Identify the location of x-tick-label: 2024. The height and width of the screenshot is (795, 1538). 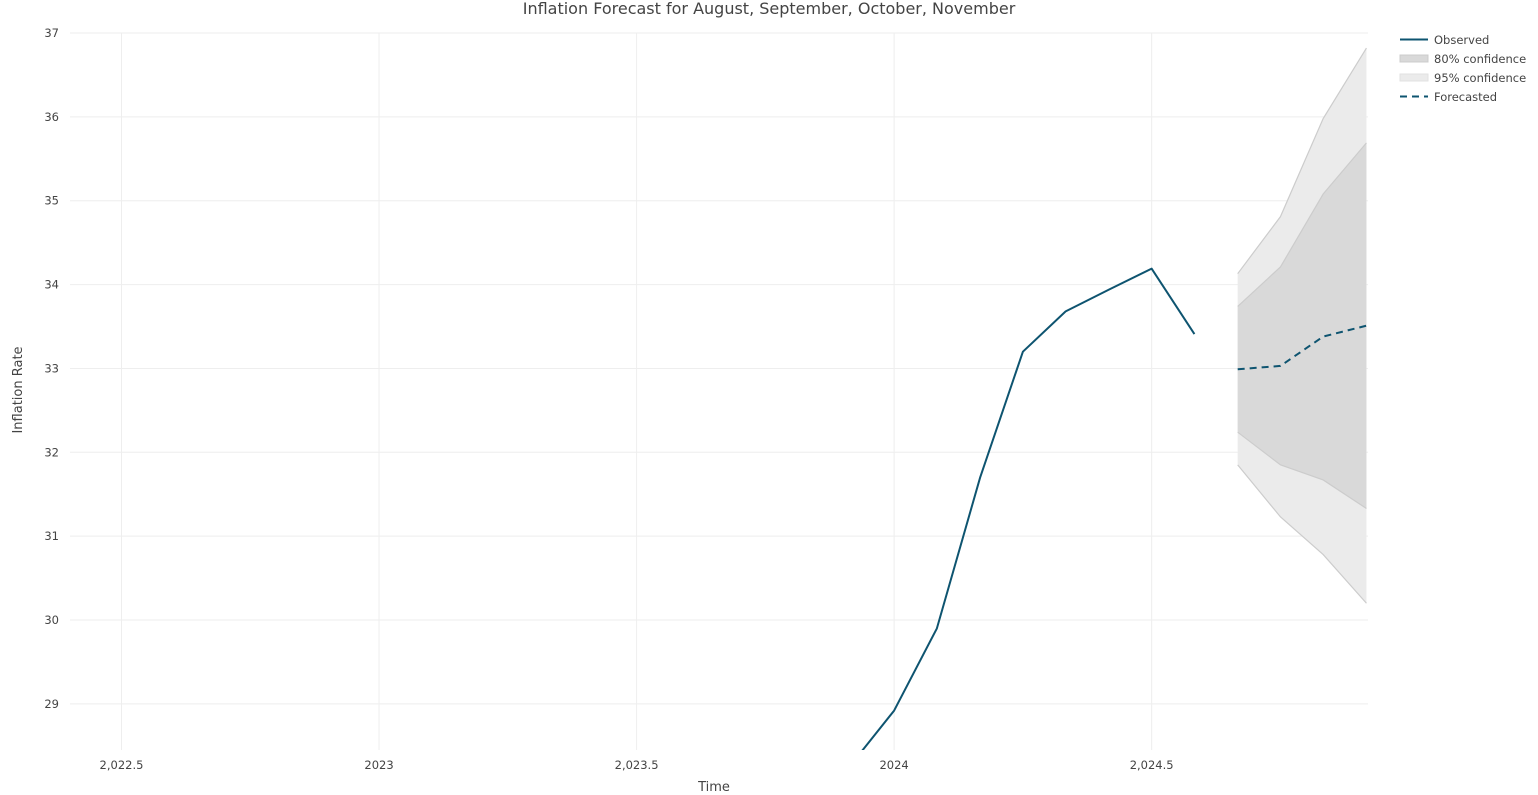
(893, 765).